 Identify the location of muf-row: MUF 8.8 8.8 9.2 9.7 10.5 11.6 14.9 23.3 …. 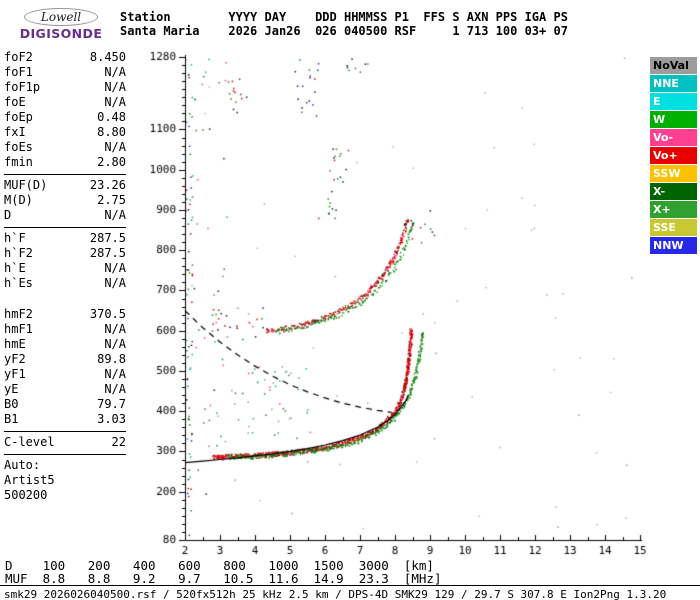
(223, 578).